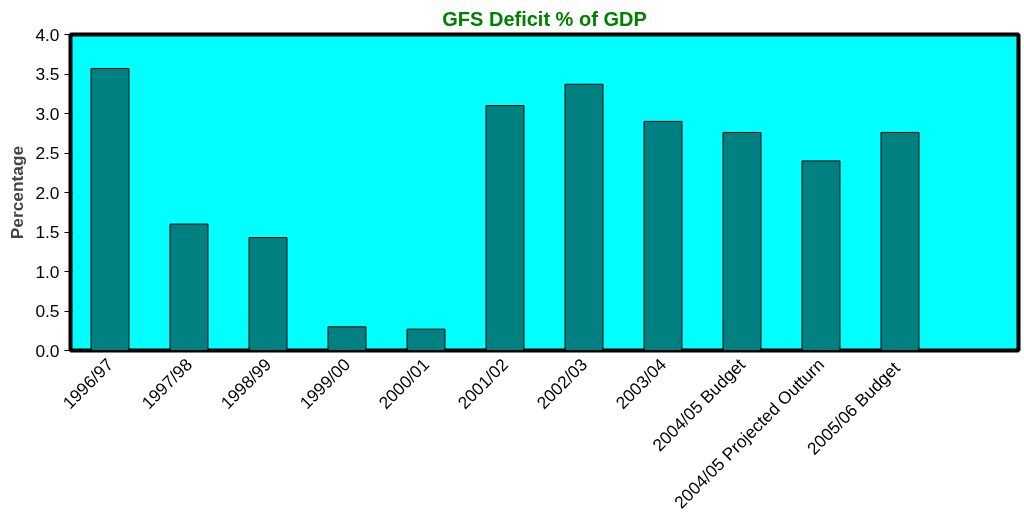  I want to click on y-tick-label: 0.0, so click(47, 350).